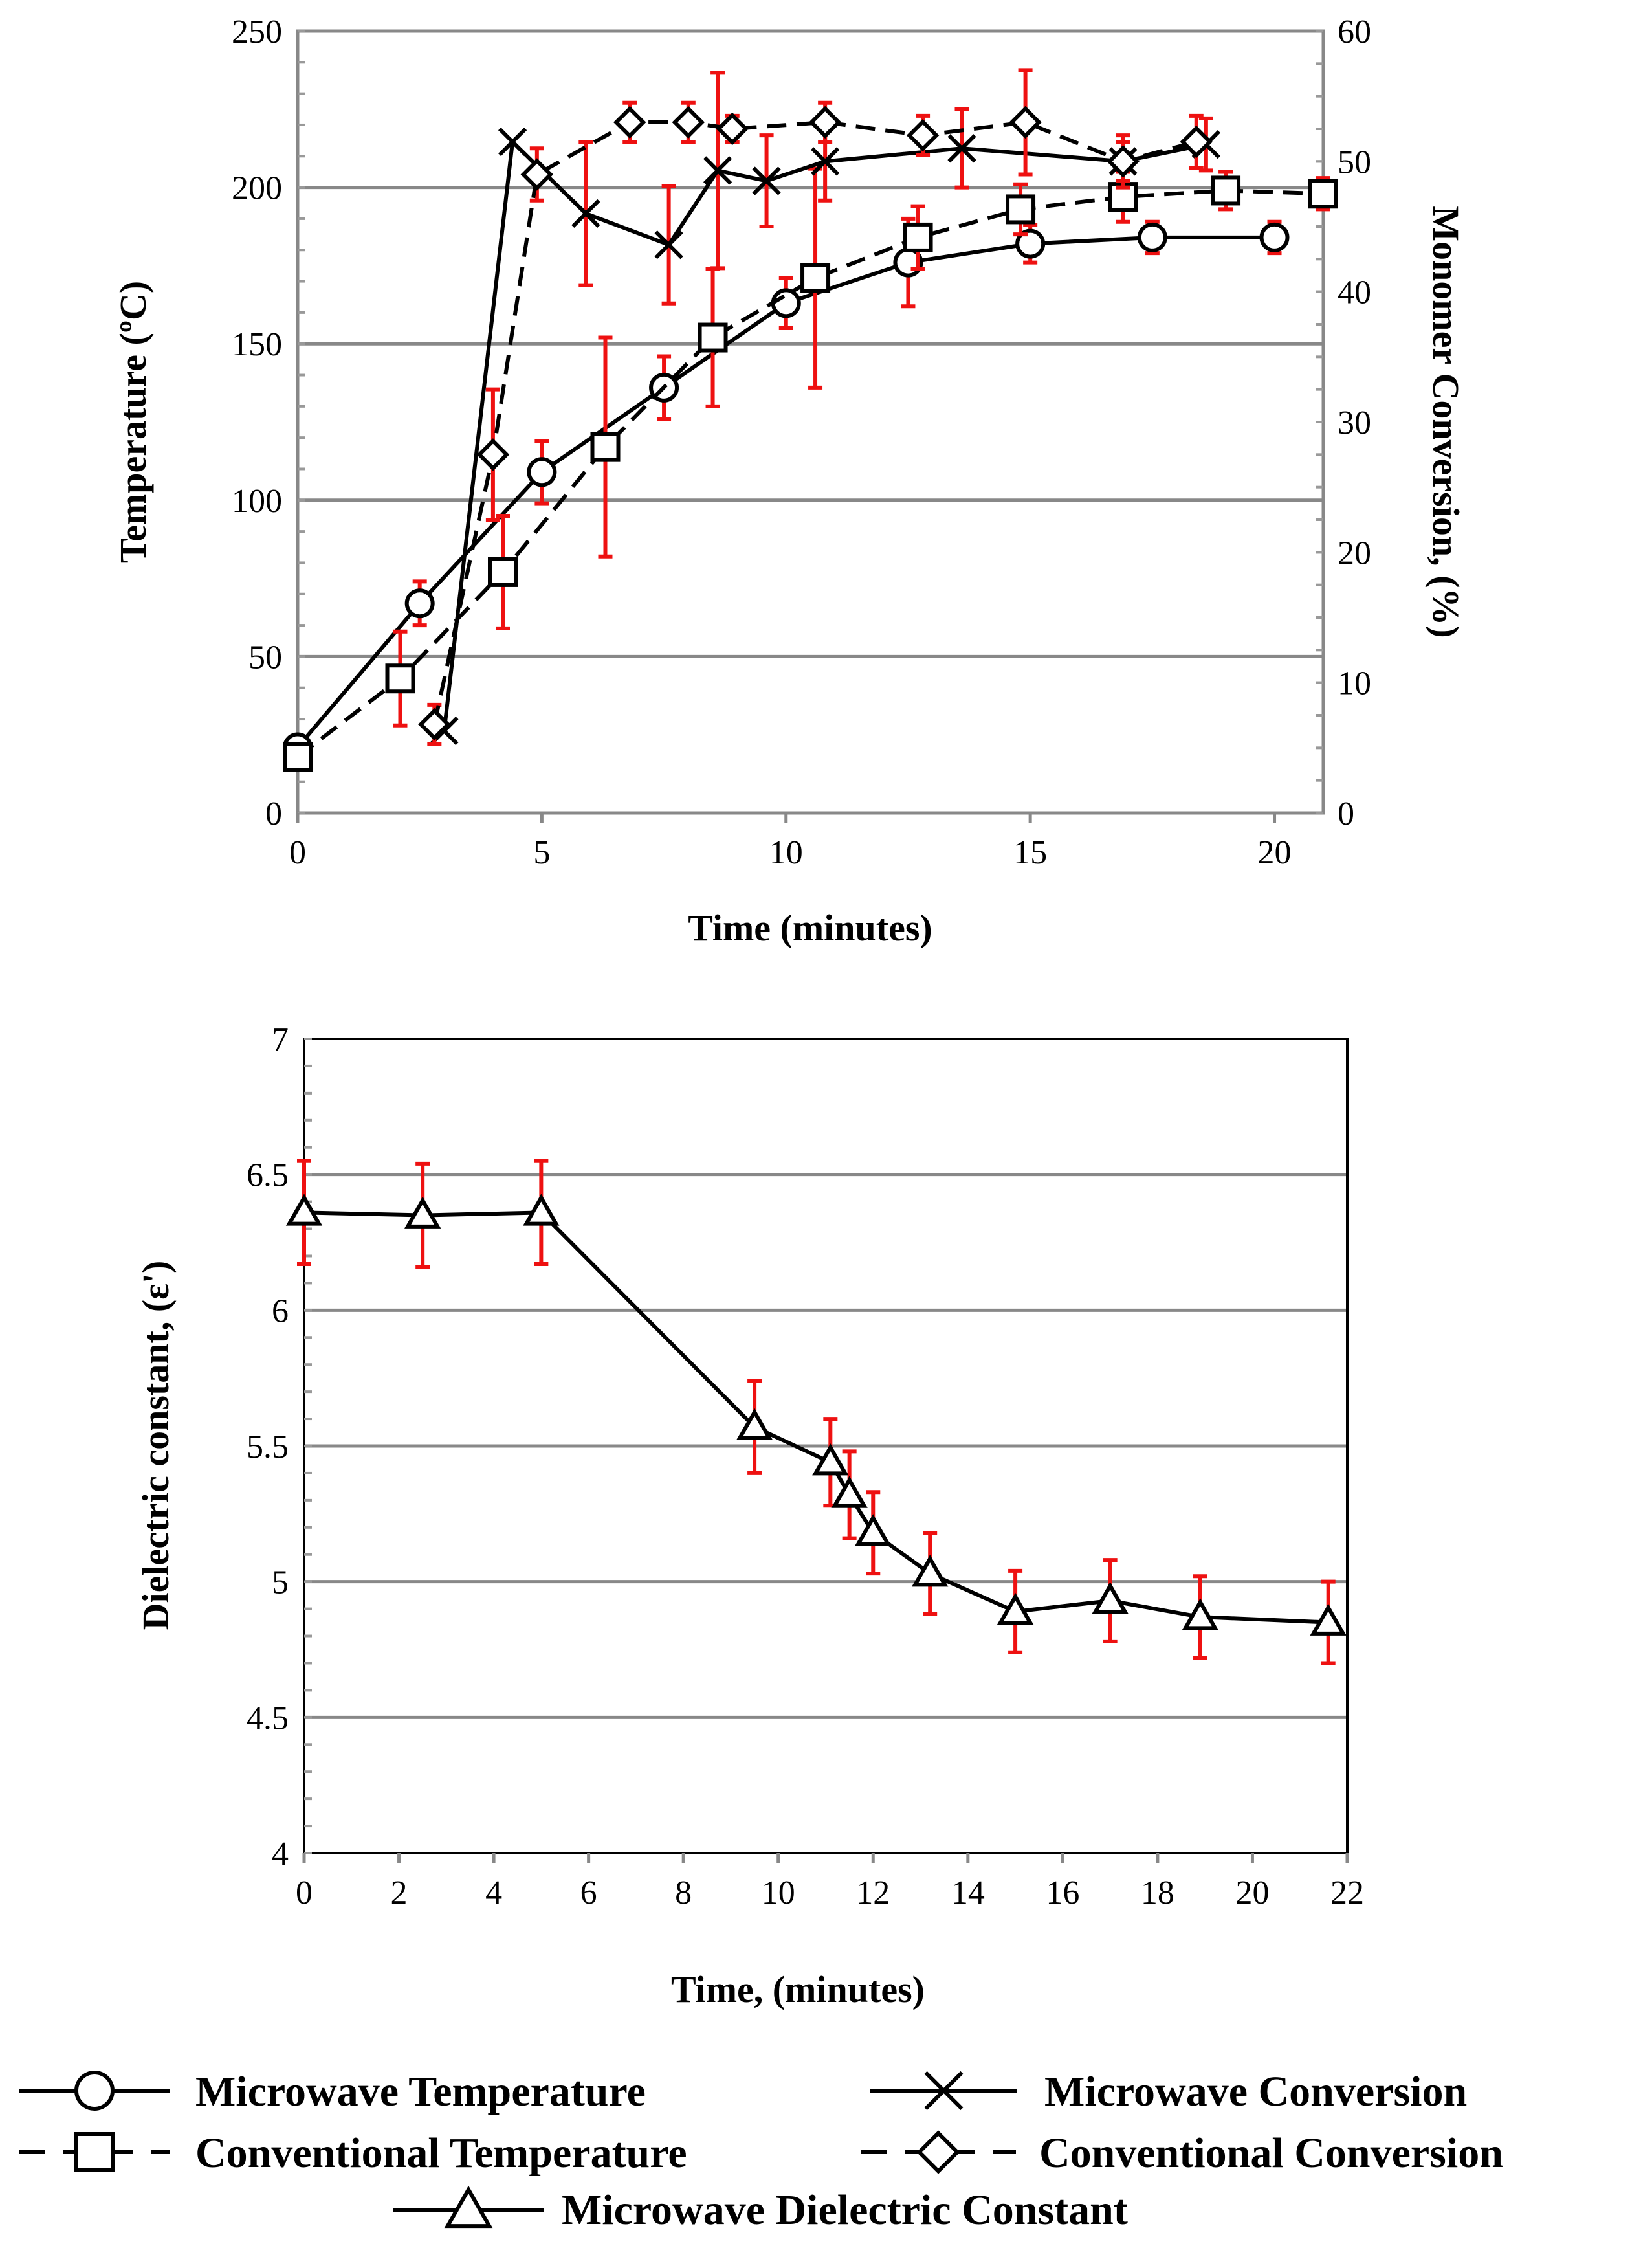 Image resolution: width=1652 pixels, height=2246 pixels. What do you see at coordinates (541, 853) in the screenshot?
I see `x-tick-label: 5` at bounding box center [541, 853].